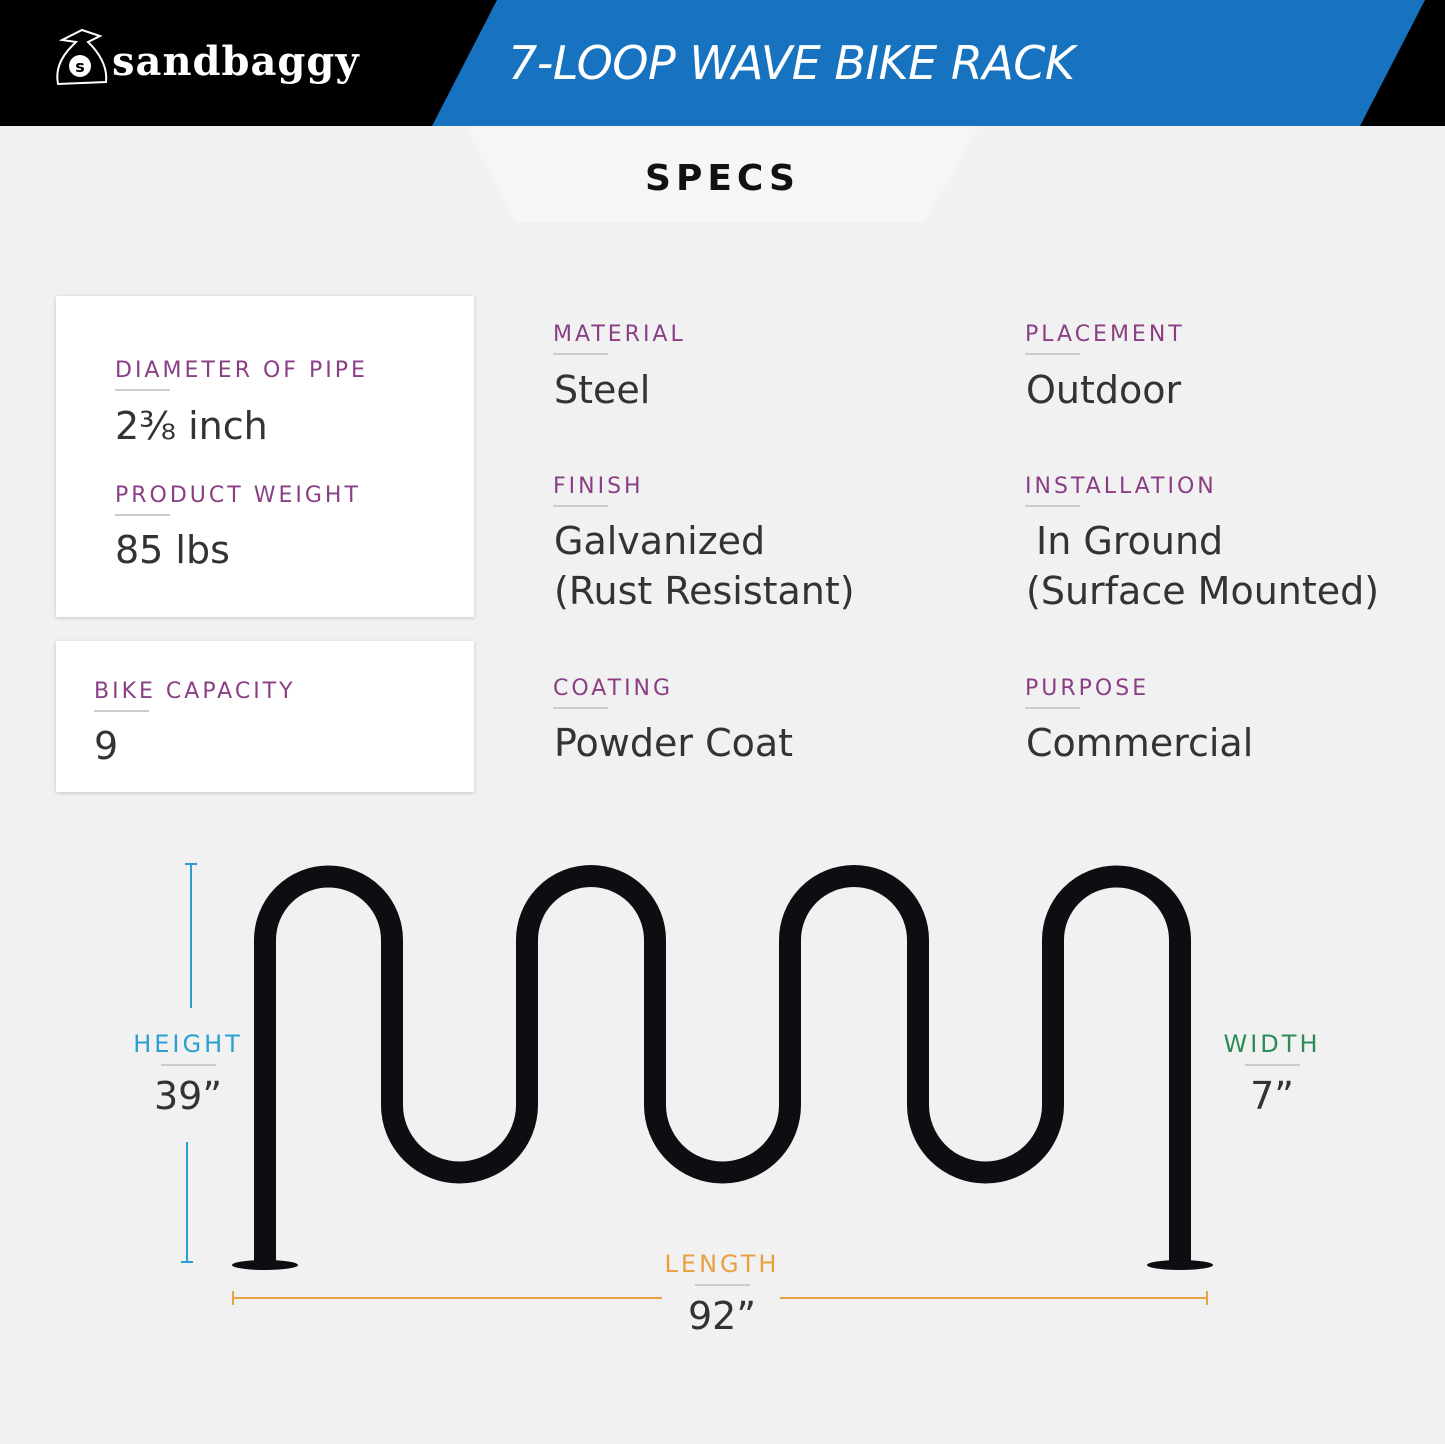 The height and width of the screenshot is (1444, 1445). What do you see at coordinates (188, 1096) in the screenshot?
I see `height-value: 39”` at bounding box center [188, 1096].